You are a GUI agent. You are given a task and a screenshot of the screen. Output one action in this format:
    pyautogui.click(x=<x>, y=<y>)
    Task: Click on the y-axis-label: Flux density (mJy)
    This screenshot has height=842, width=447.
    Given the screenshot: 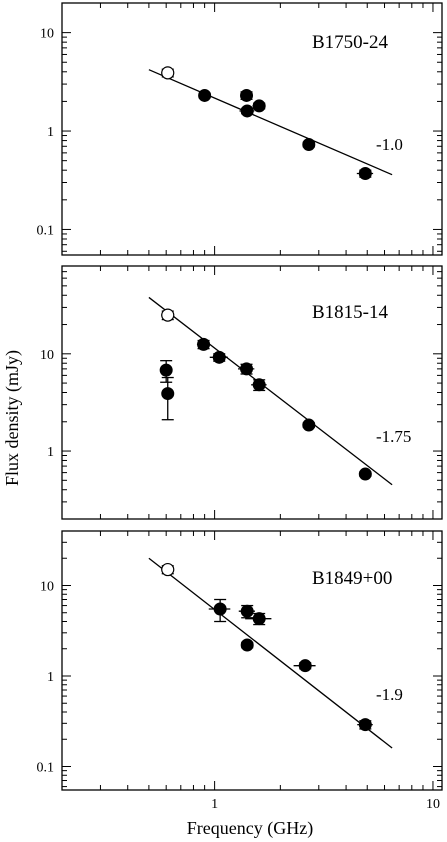 What is the action you would take?
    pyautogui.click(x=12, y=418)
    